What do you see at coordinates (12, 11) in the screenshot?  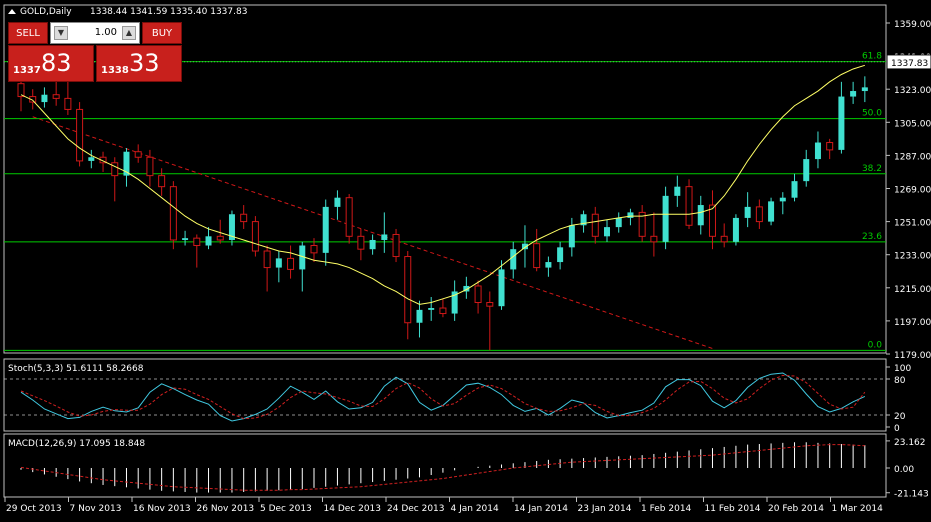 I see `chart-collapse-triangle-icon` at bounding box center [12, 11].